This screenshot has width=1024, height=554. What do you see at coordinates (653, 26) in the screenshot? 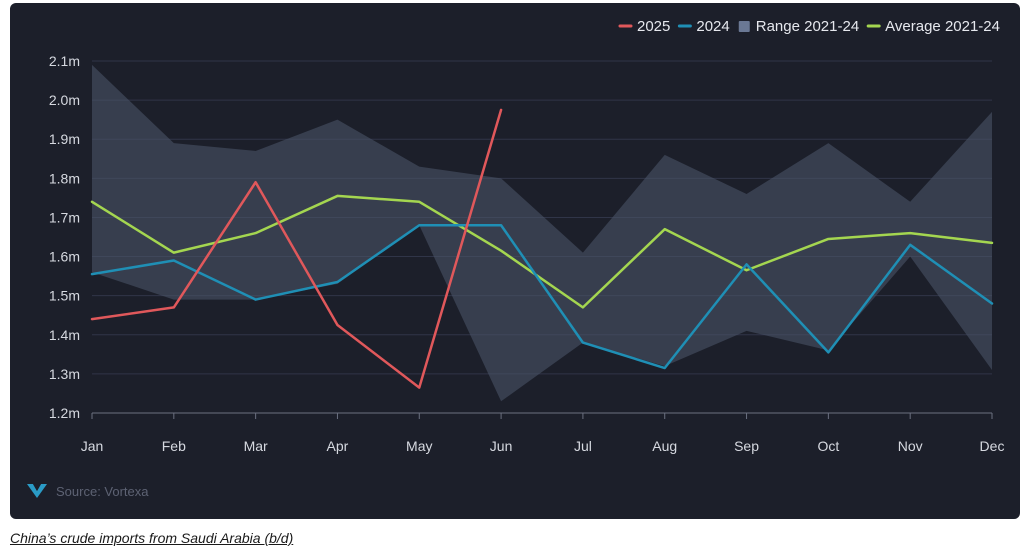
I see `legend-label: 2025` at bounding box center [653, 26].